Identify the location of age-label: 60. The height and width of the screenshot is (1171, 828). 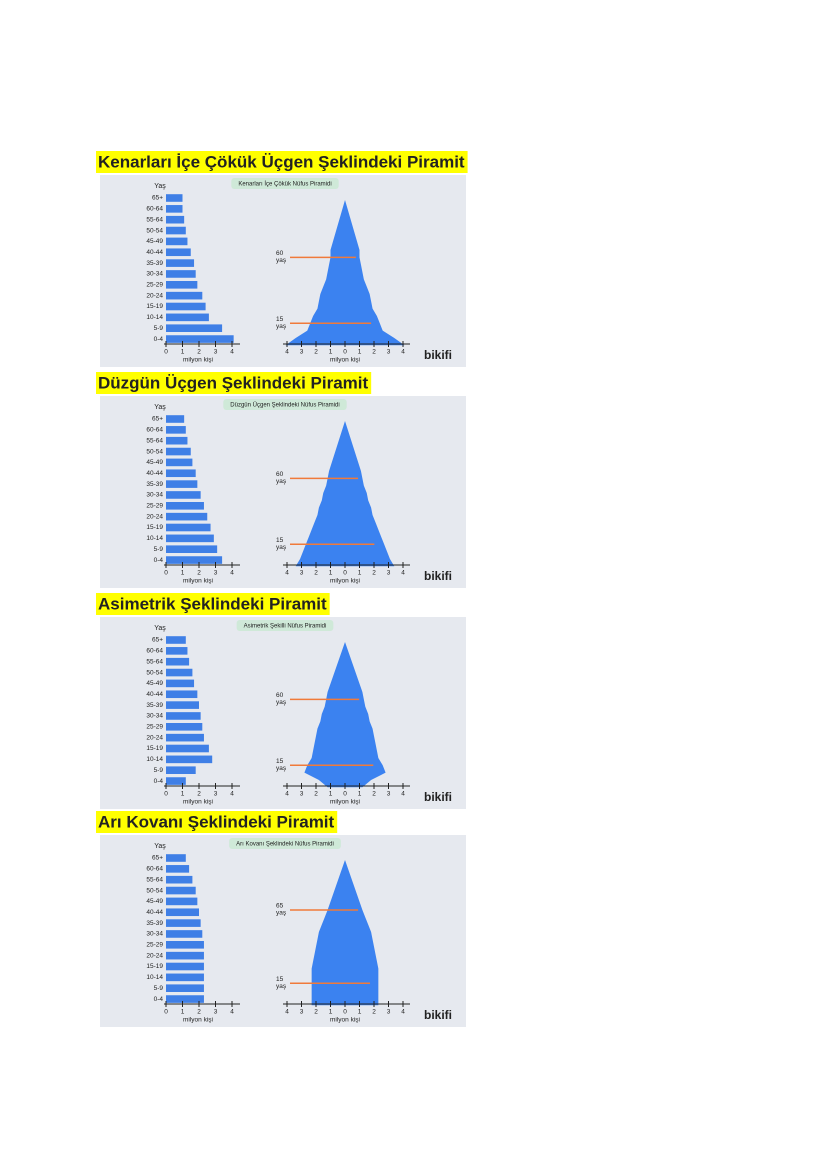
(280, 695).